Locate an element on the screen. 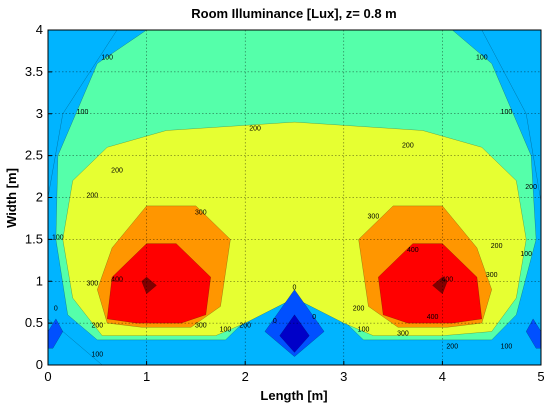 The image size is (550, 413). contour-label-17: 200 is located at coordinates (245, 325).